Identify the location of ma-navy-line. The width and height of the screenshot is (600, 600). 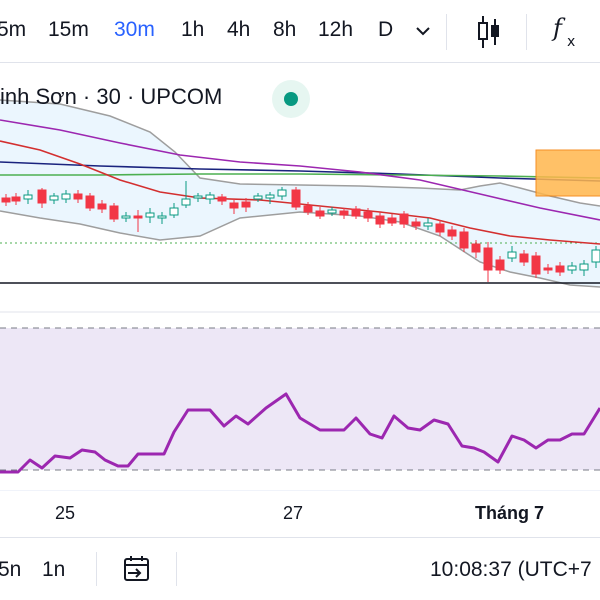
(300, 171).